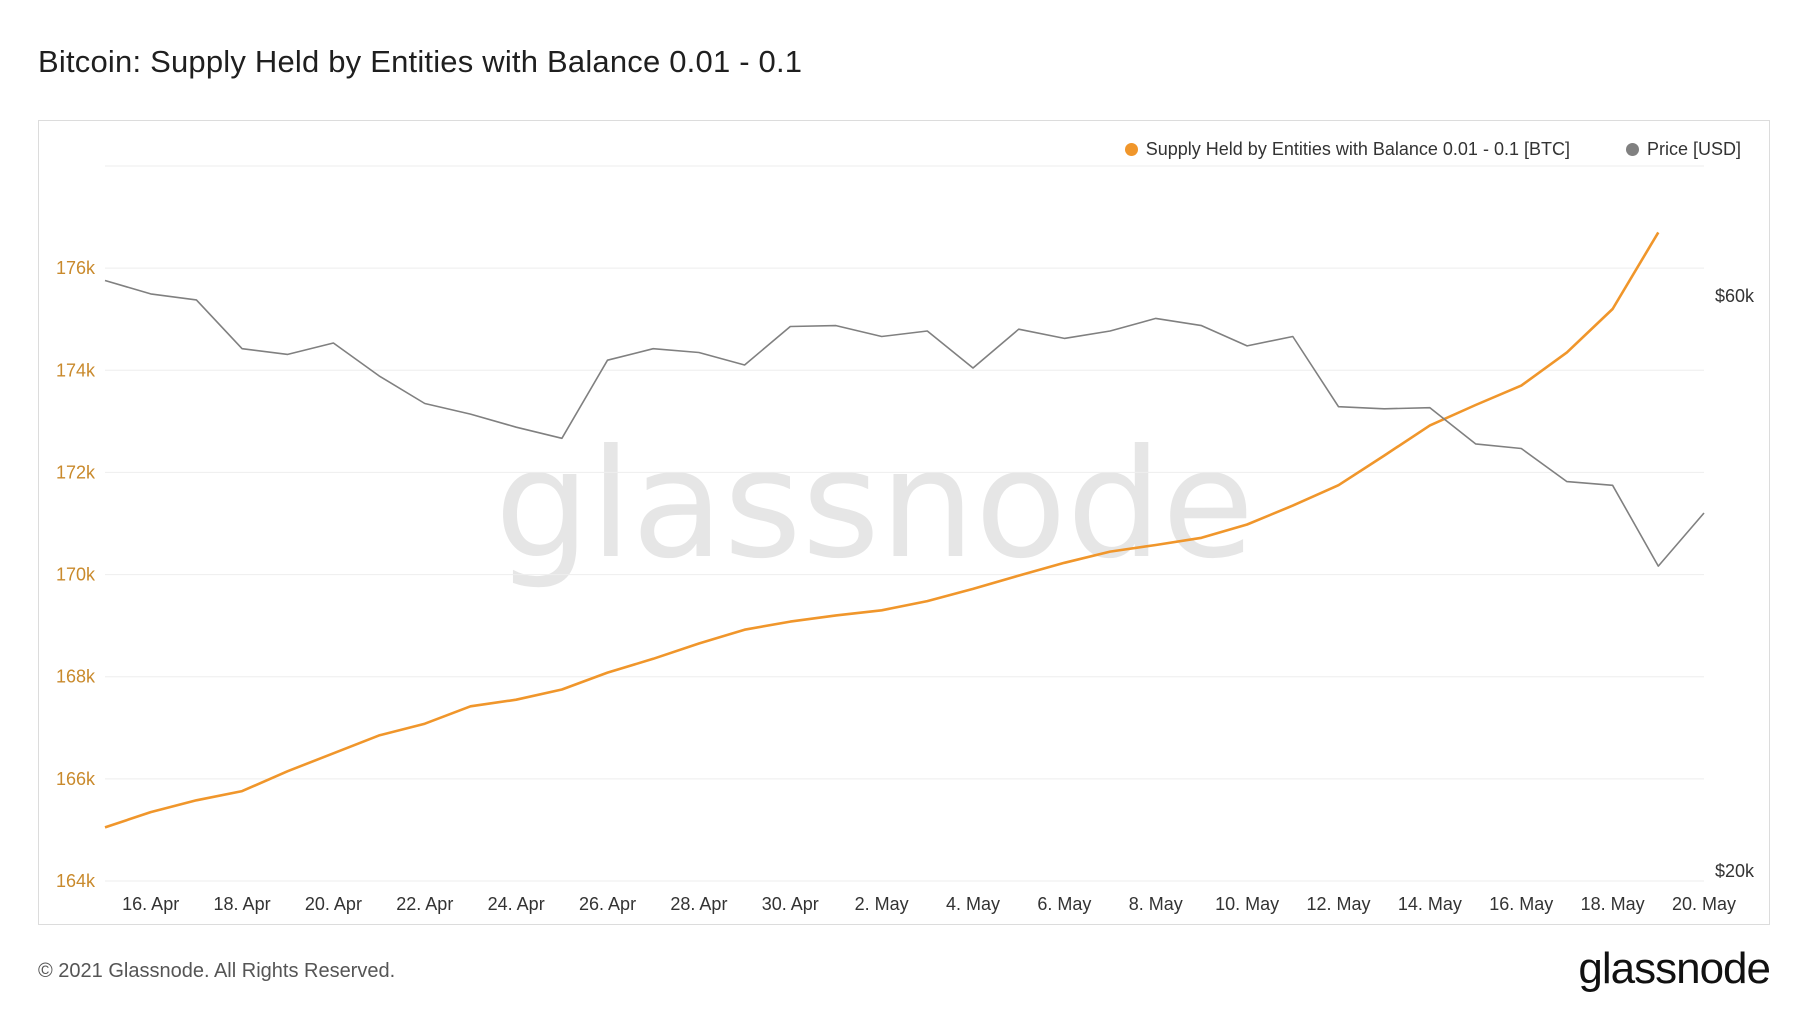  I want to click on y-left-tick-label: 174k, so click(76, 370).